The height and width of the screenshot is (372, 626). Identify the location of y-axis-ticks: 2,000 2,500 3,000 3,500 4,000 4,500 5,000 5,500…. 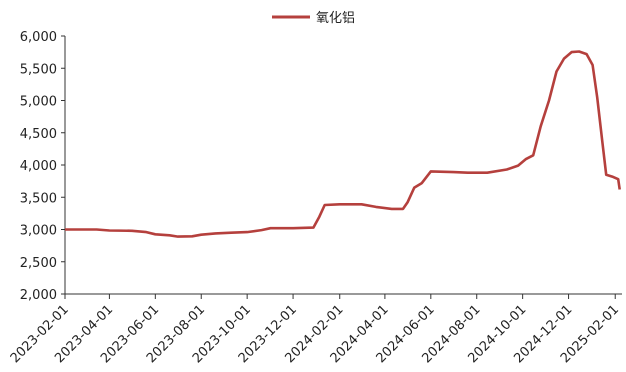
(42, 166).